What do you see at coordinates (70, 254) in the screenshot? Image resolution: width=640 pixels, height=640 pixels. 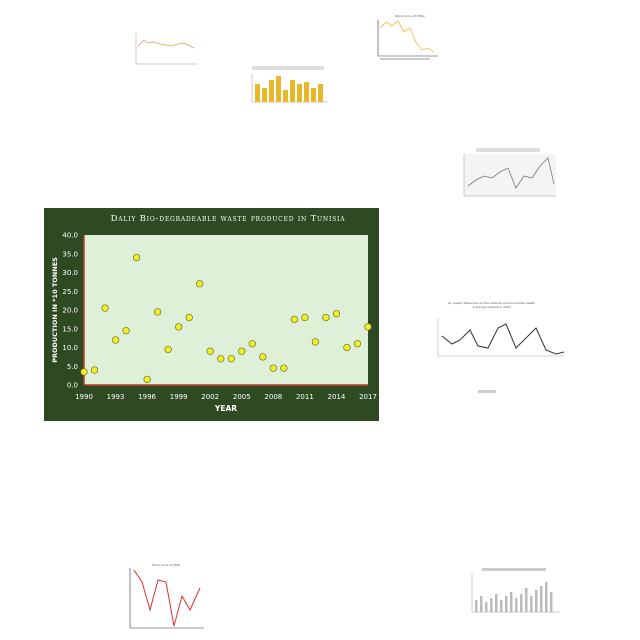 I see `y-tick-label: 35.0` at bounding box center [70, 254].